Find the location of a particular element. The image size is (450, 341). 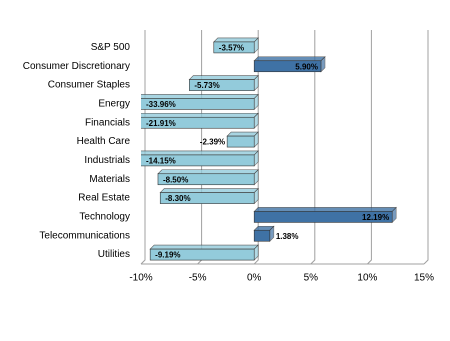

y-tick-label: Technology is located at coordinates (104, 217).